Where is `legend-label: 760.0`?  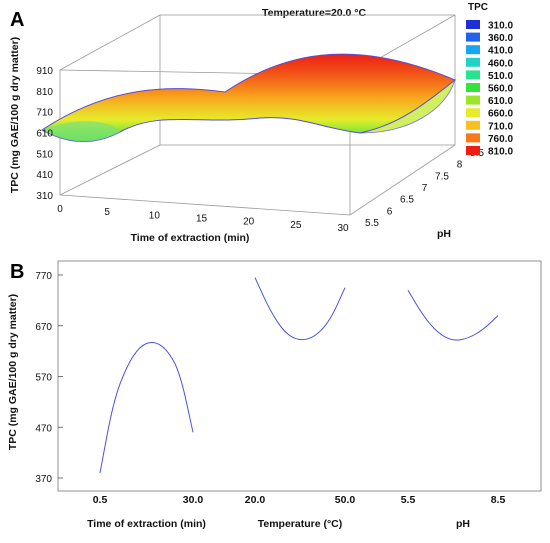
legend-label: 760.0 is located at coordinates (500, 139).